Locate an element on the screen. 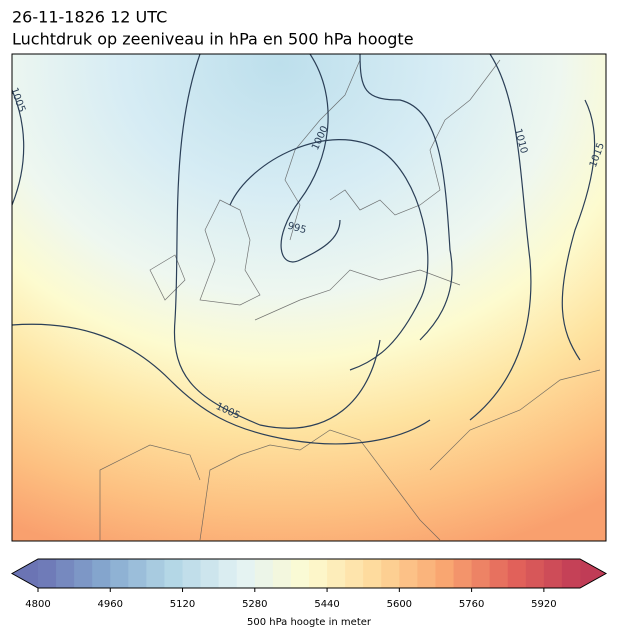 This screenshot has width=618, height=643. colorbar-tick-label: 5440 is located at coordinates (326, 604).